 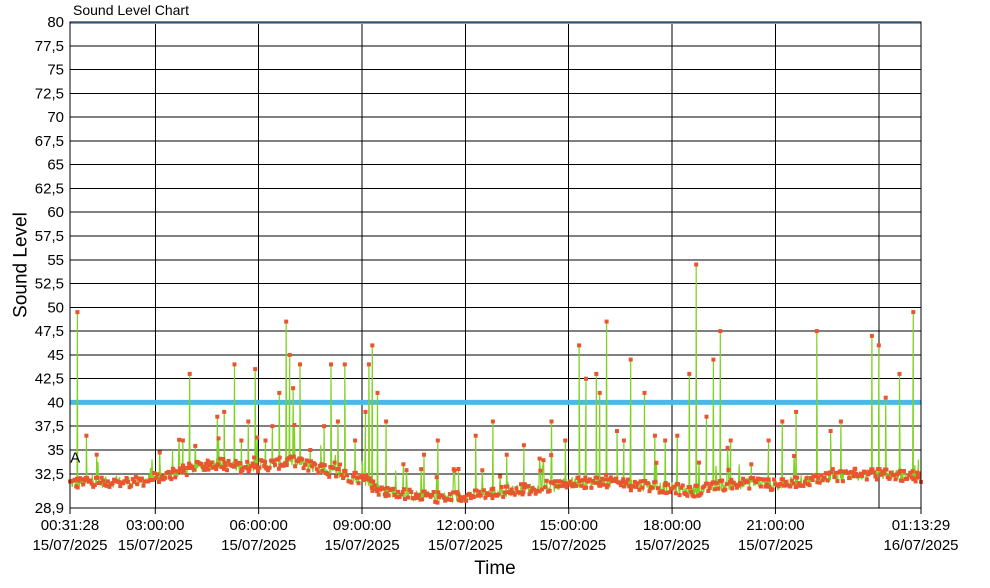 I want to click on y-tick-label: 28,9, so click(x=49, y=508).